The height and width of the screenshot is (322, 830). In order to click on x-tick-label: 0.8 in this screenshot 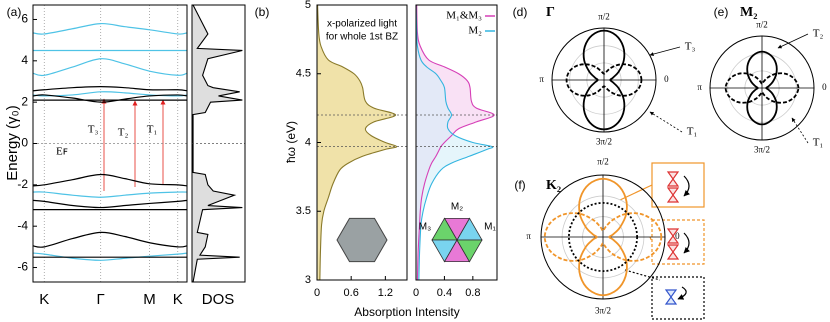, I will do `click(472, 293)`.